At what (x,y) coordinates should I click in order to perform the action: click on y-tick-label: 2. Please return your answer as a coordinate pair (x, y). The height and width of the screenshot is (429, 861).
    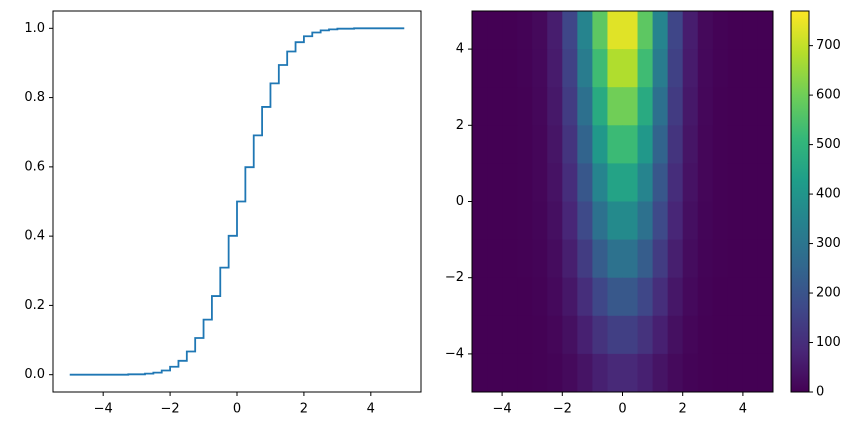
    Looking at the image, I should click on (460, 125).